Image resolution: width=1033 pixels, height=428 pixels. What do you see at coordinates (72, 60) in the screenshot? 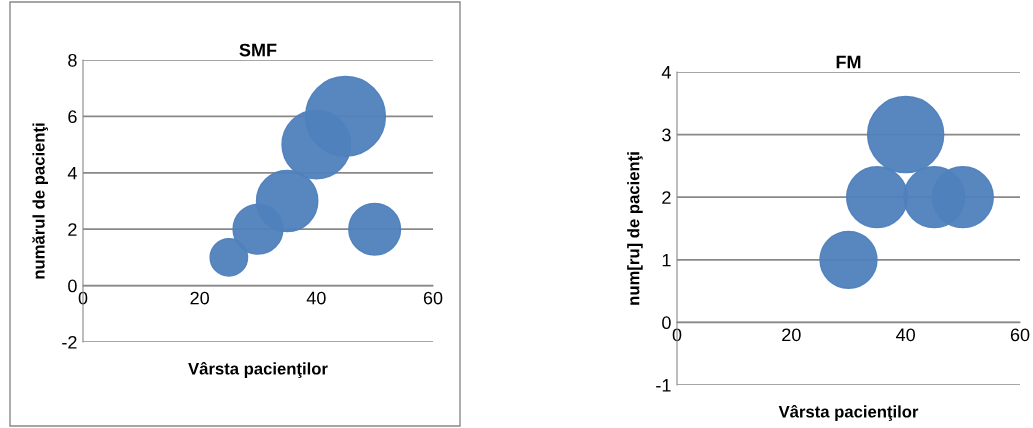
I see `y-tick-label: 8` at bounding box center [72, 60].